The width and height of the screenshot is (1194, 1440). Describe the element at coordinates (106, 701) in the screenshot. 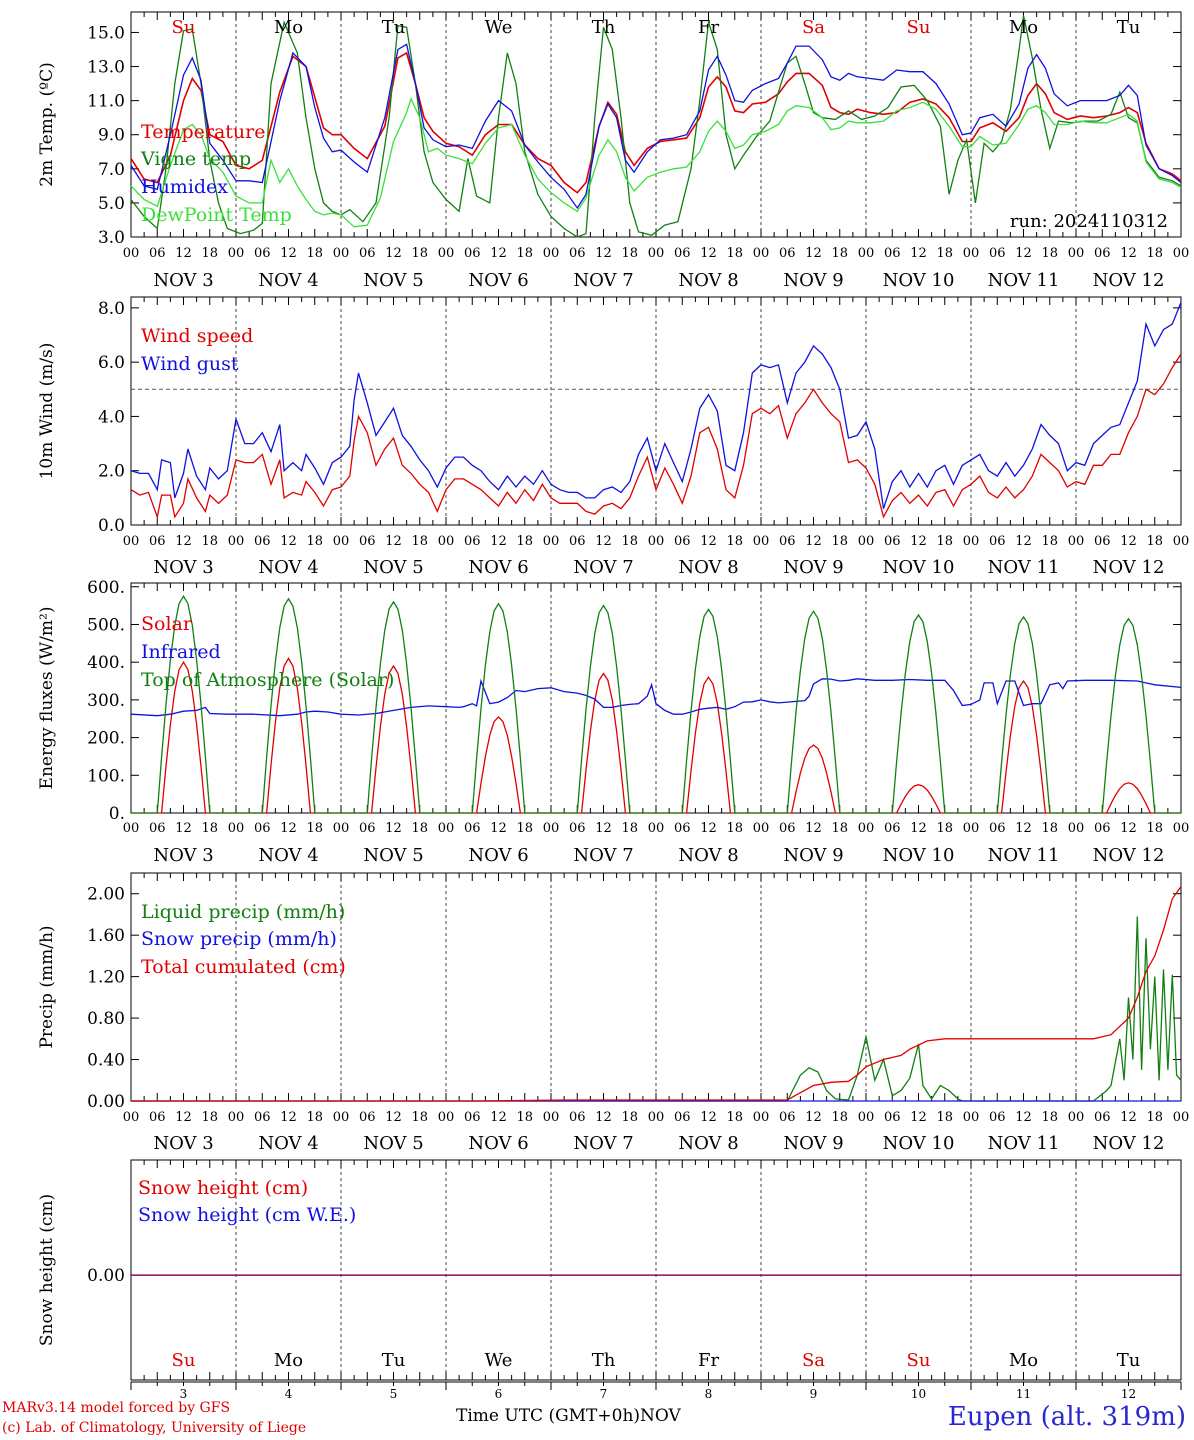

I see `y-tick-label: 300.` at that location.